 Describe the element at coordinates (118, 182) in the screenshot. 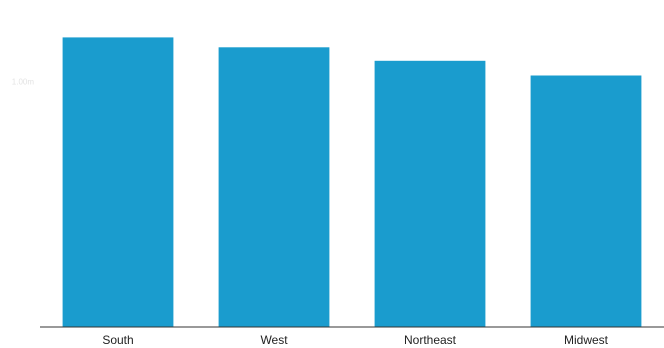

I see `bar-south` at that location.